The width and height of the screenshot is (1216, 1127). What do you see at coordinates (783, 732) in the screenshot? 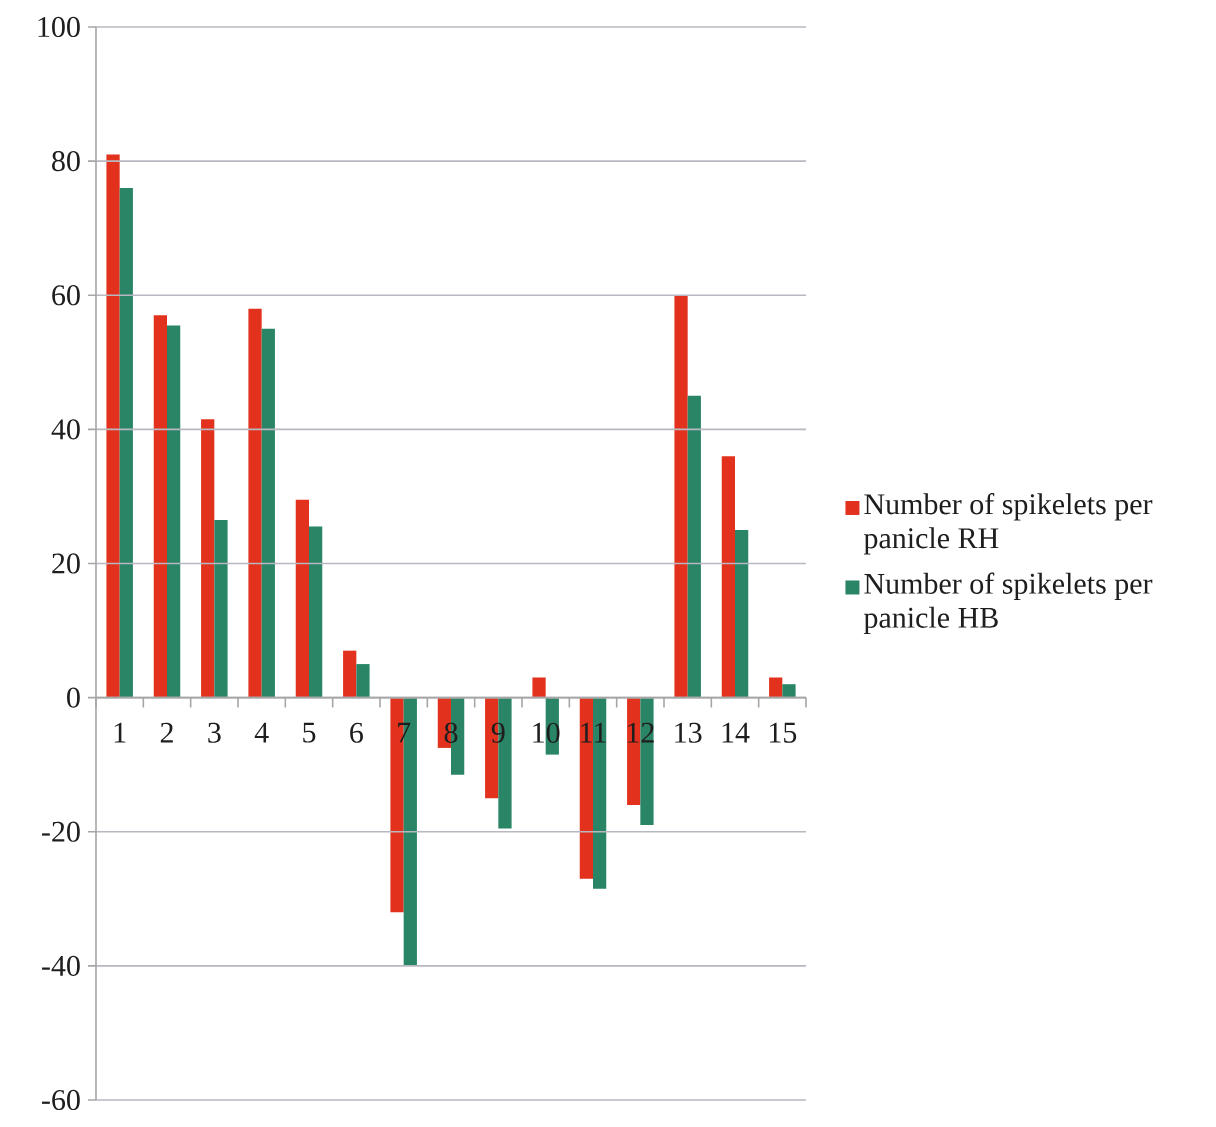
I see `x-tick-label: 15` at bounding box center [783, 732].